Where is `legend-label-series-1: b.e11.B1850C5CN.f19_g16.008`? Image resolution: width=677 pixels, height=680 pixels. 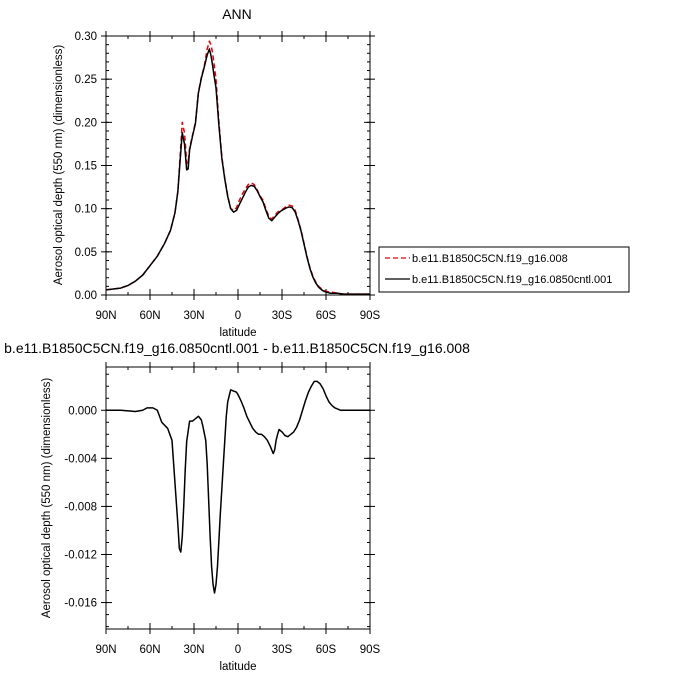
legend-label-series-1: b.e11.B1850C5CN.f19_g16.008 is located at coordinates (490, 259).